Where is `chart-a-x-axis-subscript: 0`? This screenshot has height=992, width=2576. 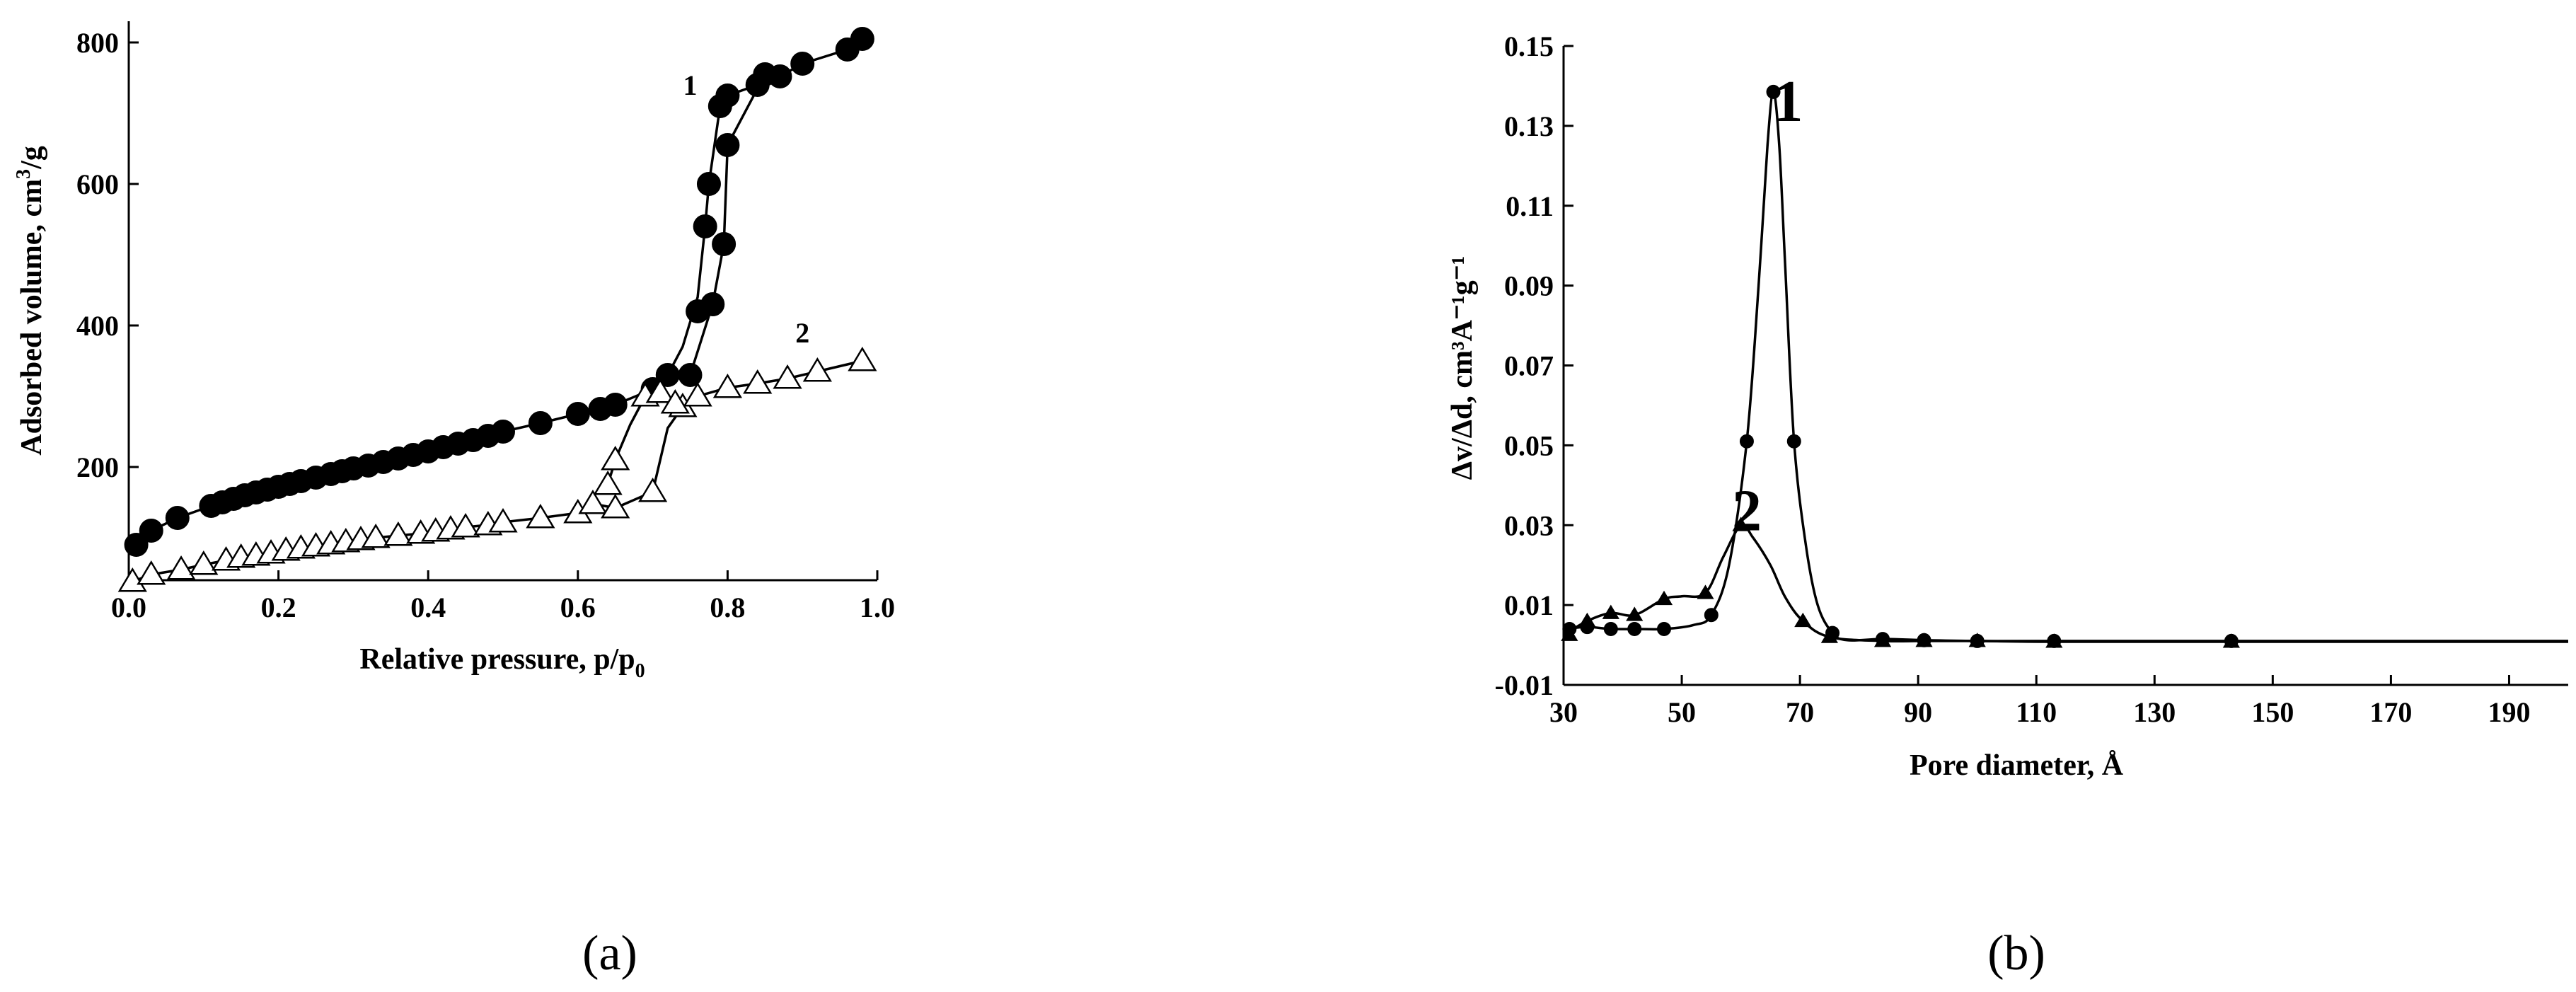 chart-a-x-axis-subscript: 0 is located at coordinates (640, 671).